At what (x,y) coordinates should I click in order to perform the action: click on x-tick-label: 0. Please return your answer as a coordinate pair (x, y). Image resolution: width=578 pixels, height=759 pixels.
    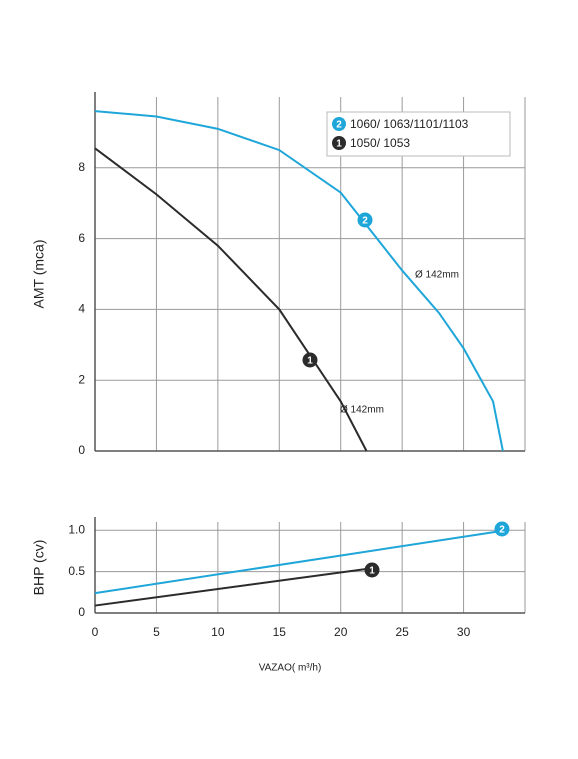
    Looking at the image, I should click on (95, 632).